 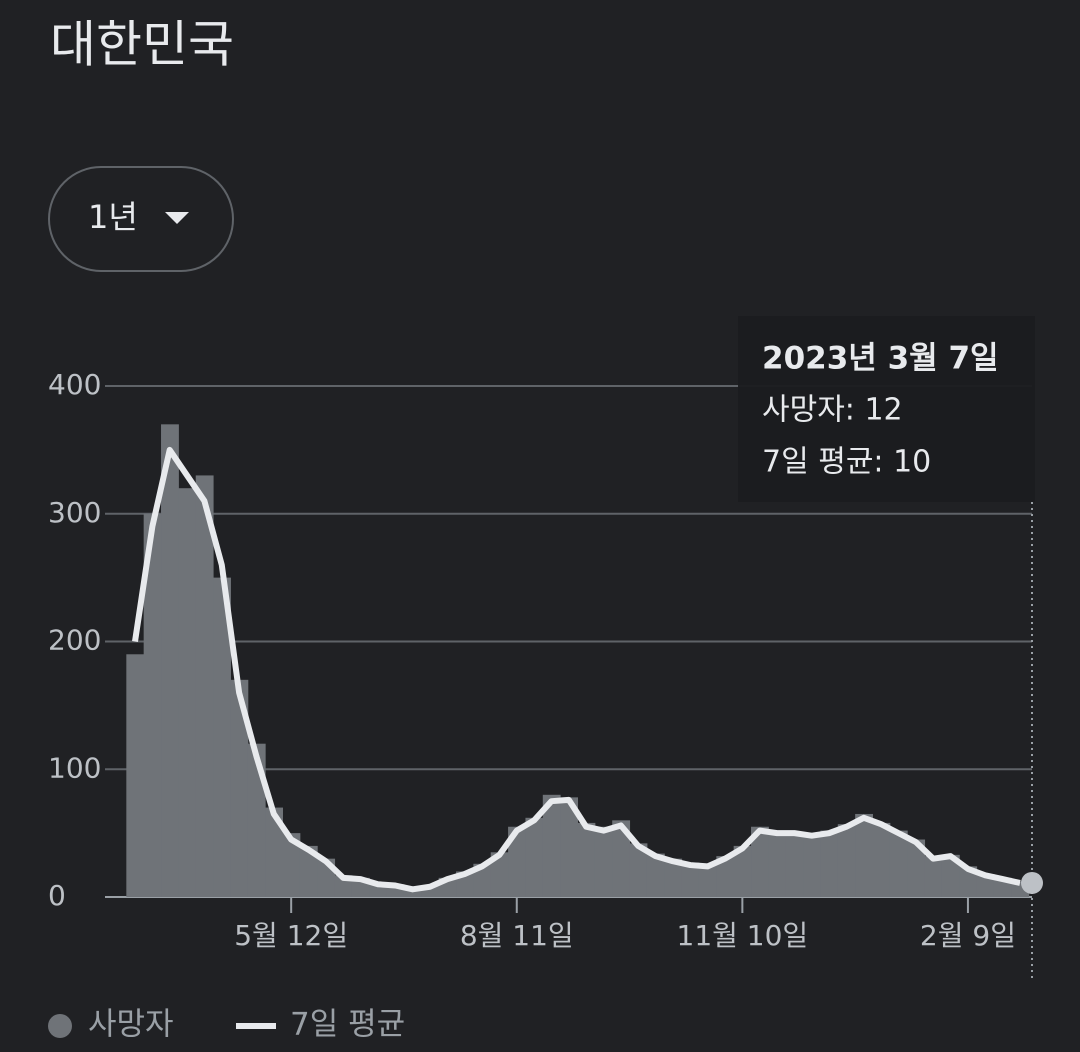 I want to click on tooltip-box, so click(x=886, y=409).